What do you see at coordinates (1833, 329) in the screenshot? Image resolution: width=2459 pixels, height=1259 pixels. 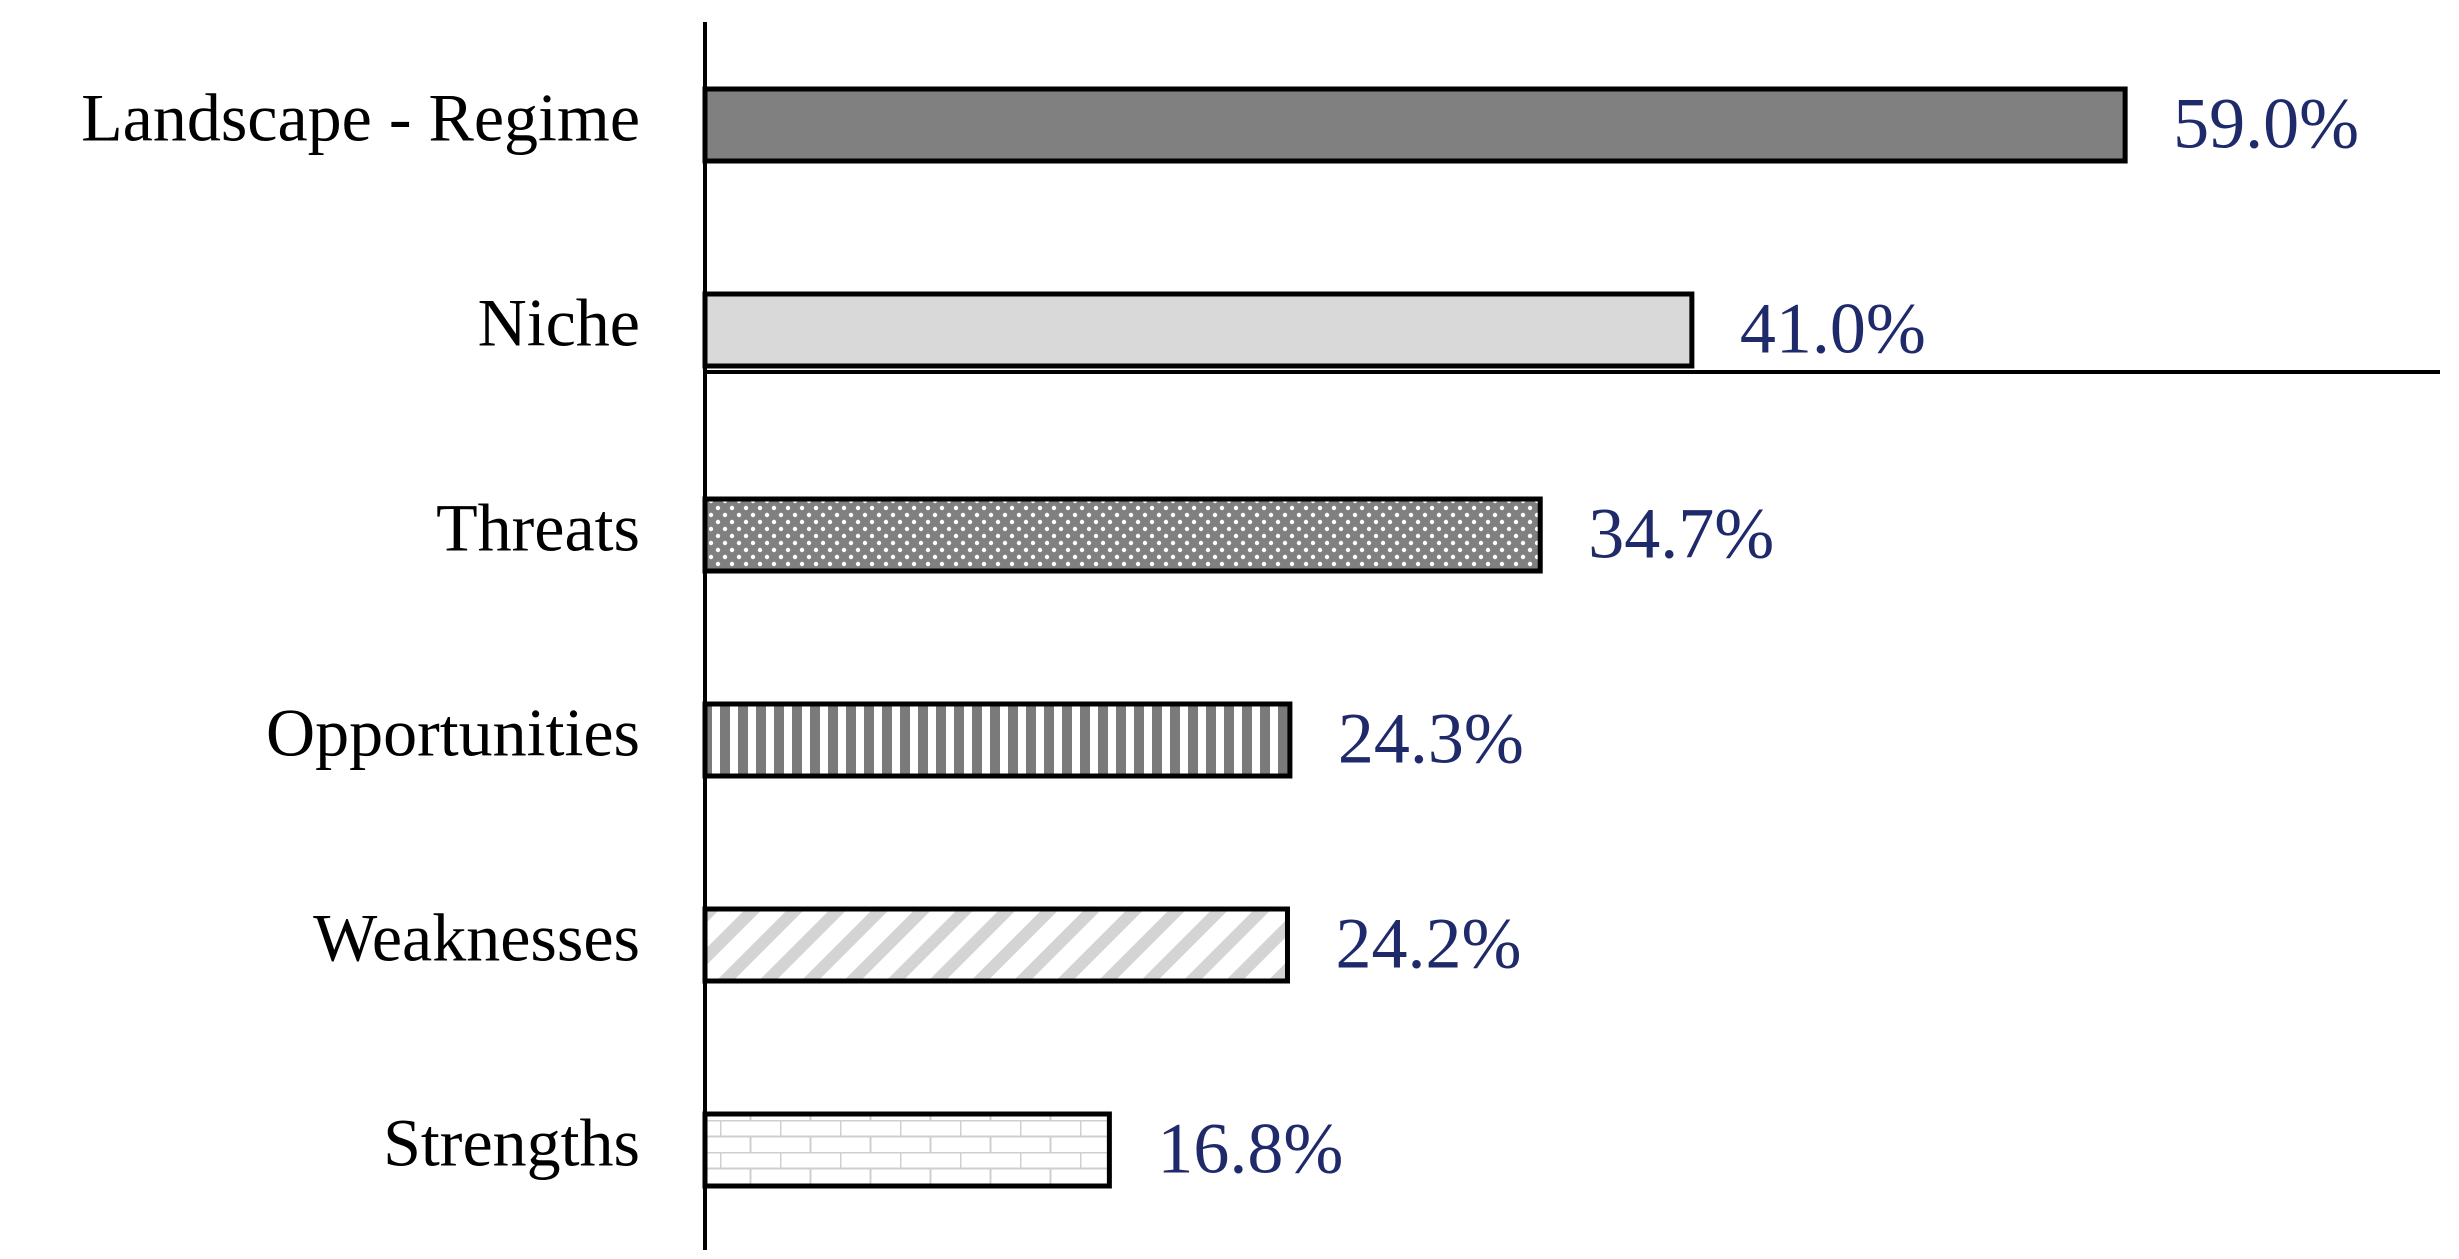 I see `value-label: 41.0%` at bounding box center [1833, 329].